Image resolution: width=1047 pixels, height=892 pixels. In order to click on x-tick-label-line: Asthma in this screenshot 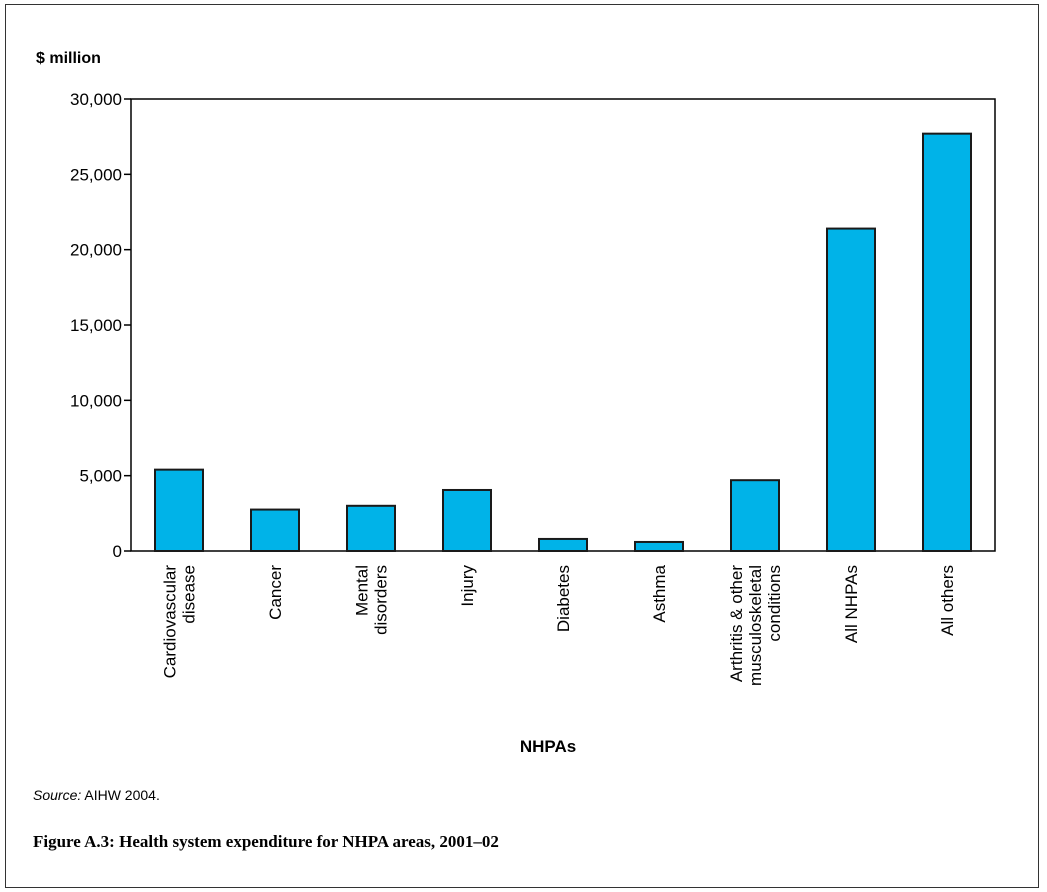, I will do `click(659, 593)`.